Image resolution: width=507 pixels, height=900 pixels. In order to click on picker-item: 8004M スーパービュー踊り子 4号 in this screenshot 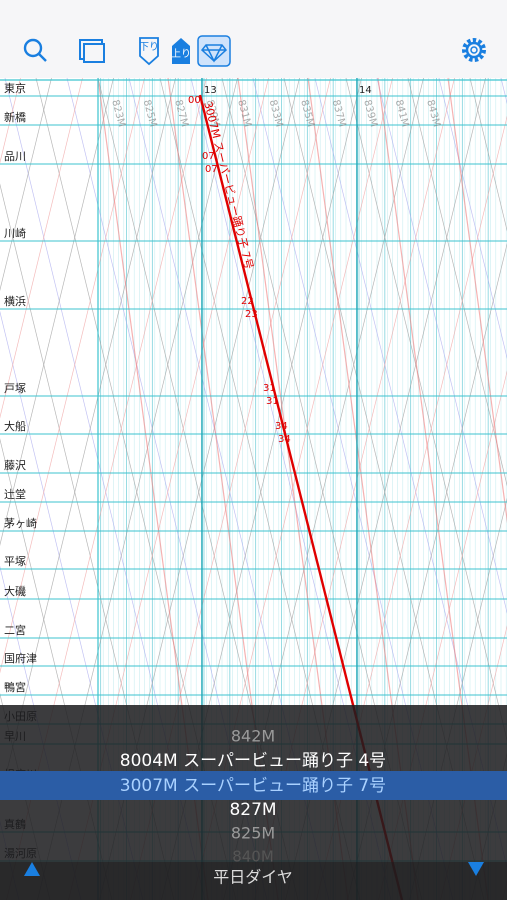, I will do `click(253, 761)`.